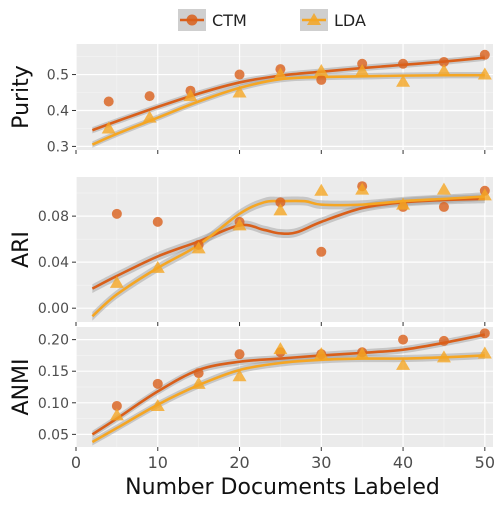 Image resolution: width=497 pixels, height=507 pixels. Describe the element at coordinates (53, 309) in the screenshot. I see `y-tick-label: 0.00` at that location.